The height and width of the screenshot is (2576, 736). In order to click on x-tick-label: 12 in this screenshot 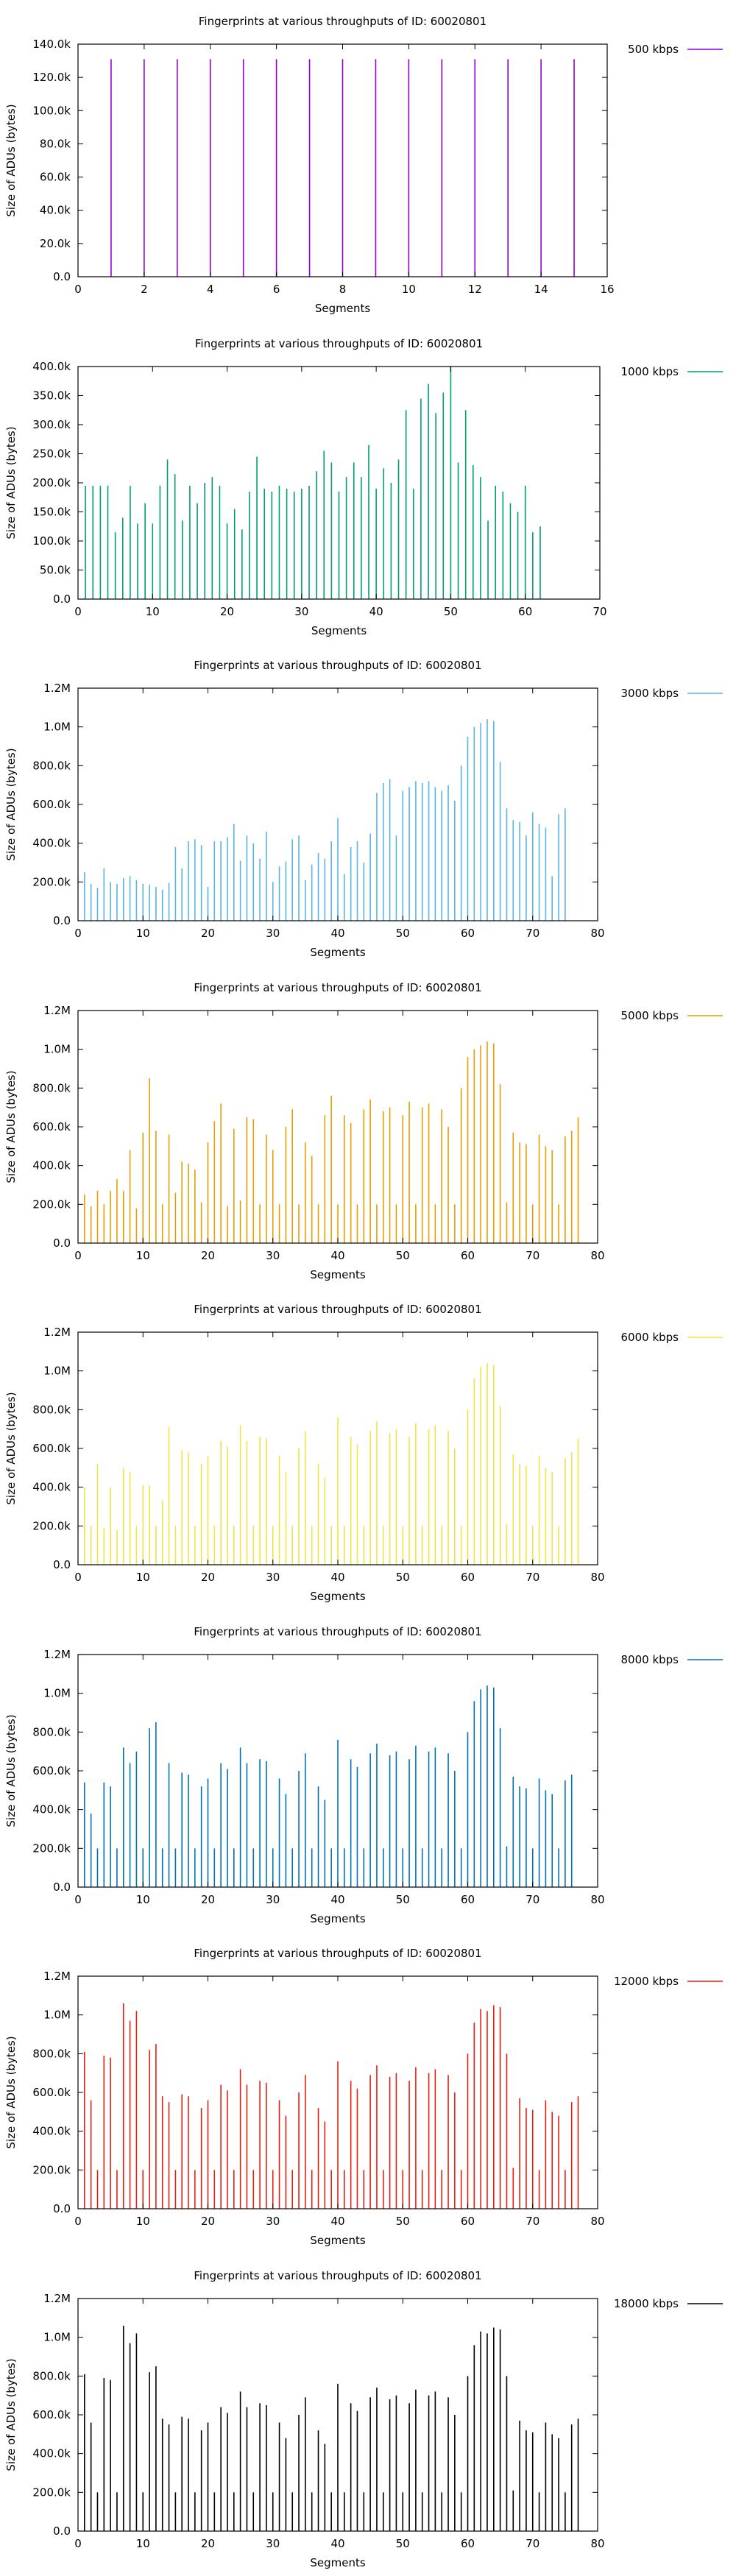, I will do `click(475, 289)`.